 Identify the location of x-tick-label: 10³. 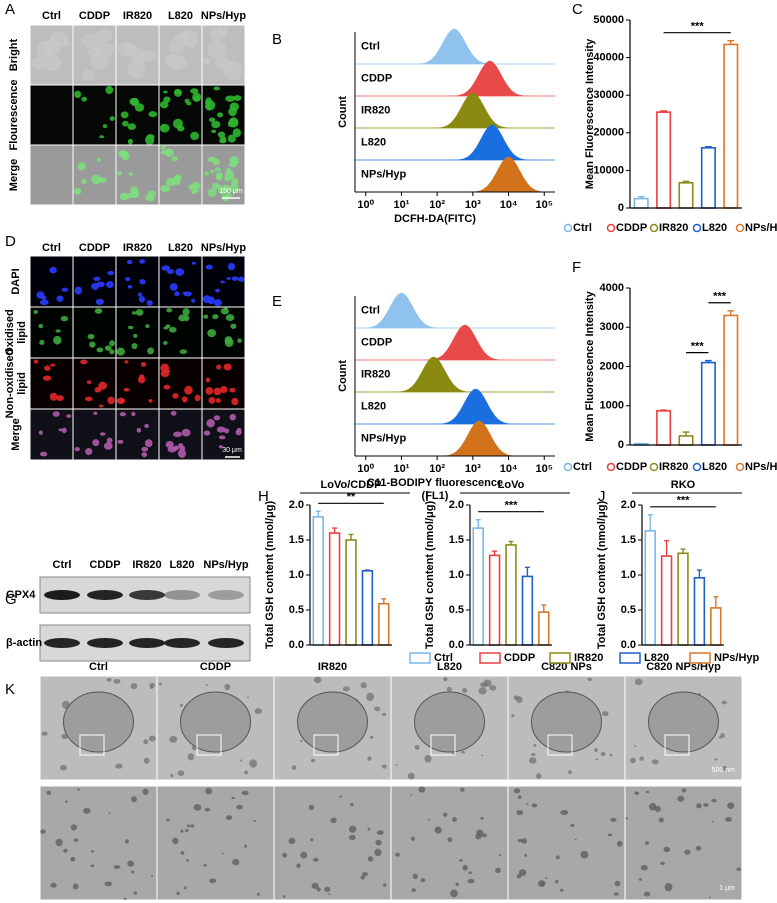
(473, 469).